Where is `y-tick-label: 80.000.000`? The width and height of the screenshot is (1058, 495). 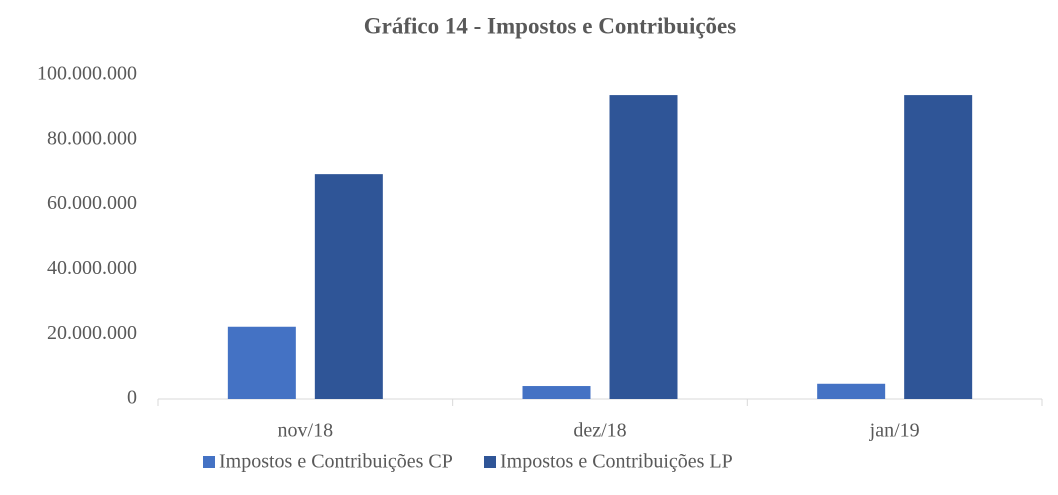
y-tick-label: 80.000.000 is located at coordinates (92, 138).